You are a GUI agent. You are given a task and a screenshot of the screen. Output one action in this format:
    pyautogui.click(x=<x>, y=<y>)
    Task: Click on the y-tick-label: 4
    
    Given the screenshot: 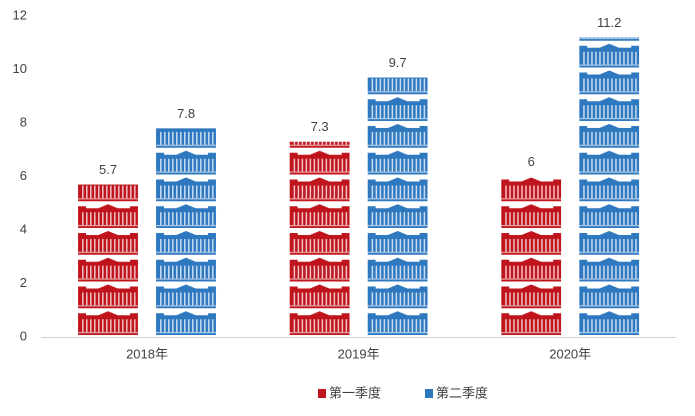 What is the action you would take?
    pyautogui.click(x=23, y=228)
    